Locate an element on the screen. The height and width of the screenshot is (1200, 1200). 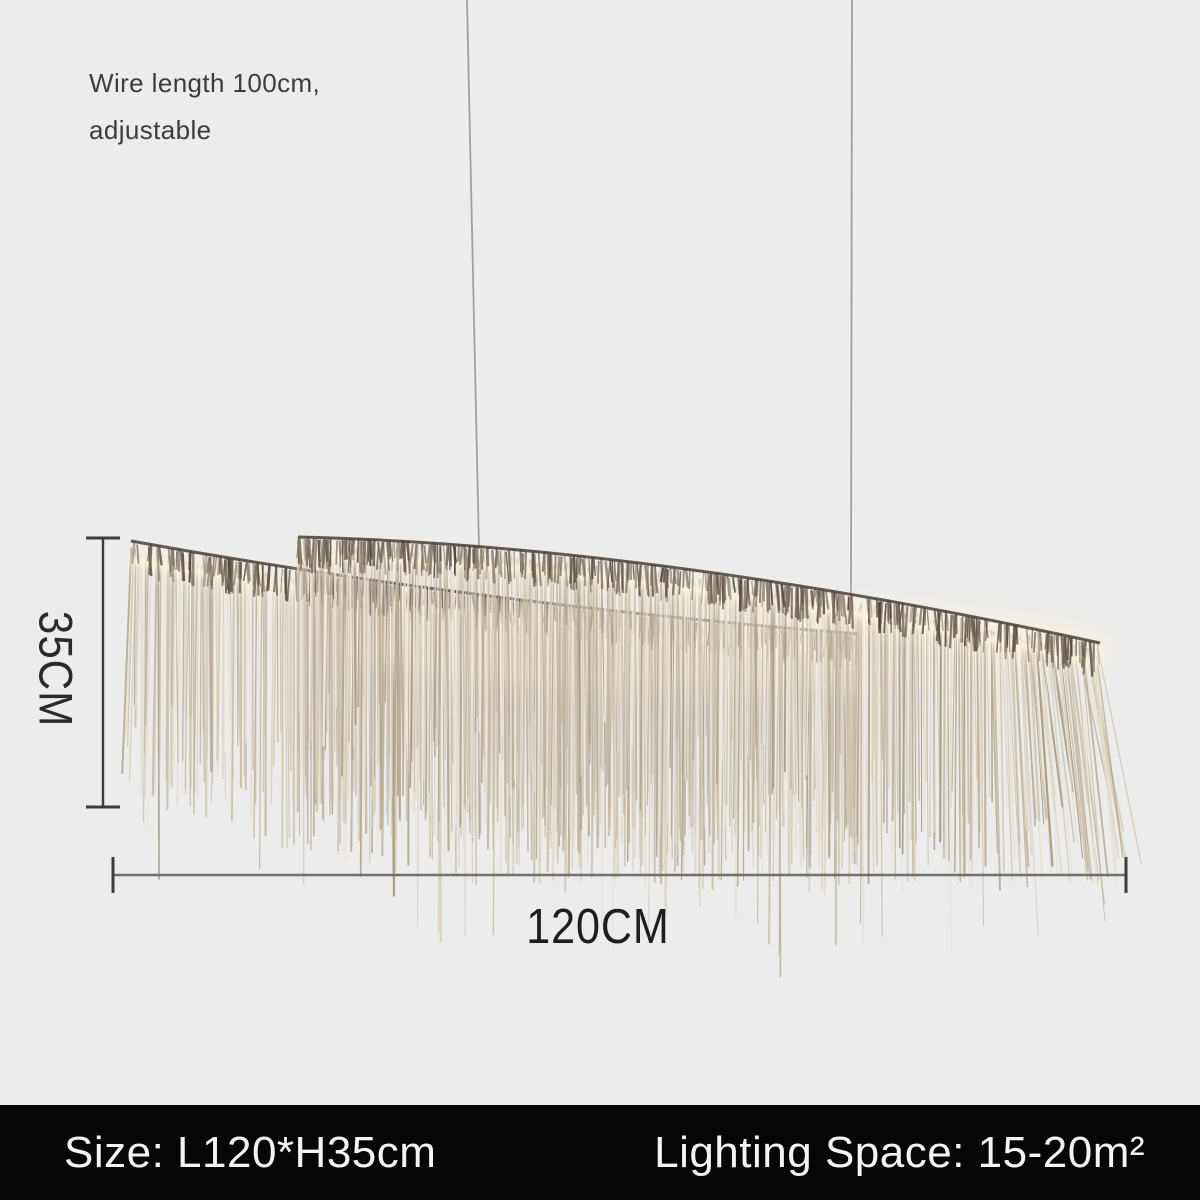
spec-bar: Size: L120*H35cm Lighting Space: 15-20m² is located at coordinates (600, 1152).